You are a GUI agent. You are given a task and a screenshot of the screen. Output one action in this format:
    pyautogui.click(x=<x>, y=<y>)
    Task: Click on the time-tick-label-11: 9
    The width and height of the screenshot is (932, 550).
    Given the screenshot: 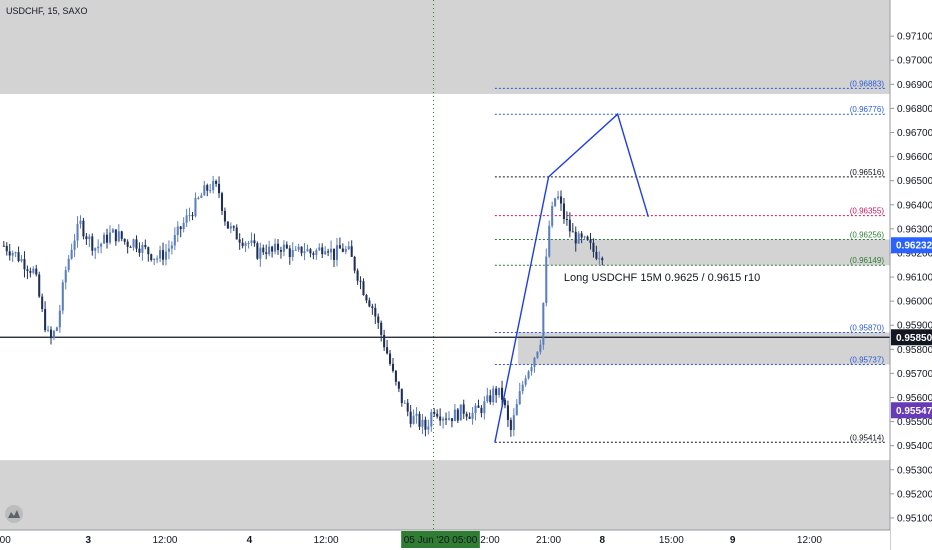 What is the action you would take?
    pyautogui.click(x=733, y=540)
    